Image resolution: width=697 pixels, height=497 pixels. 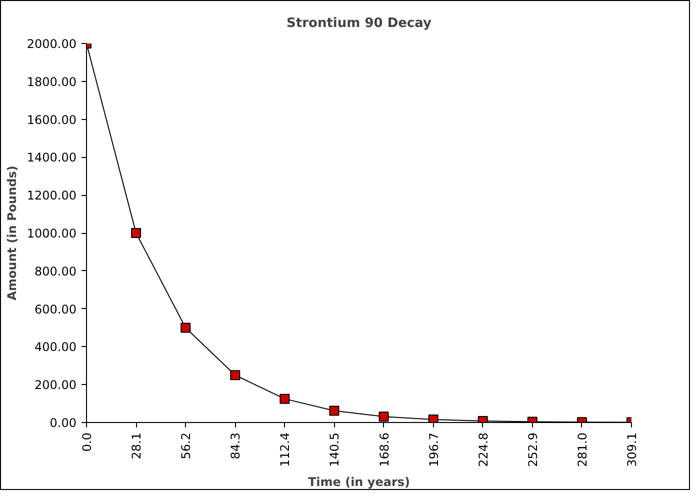 What do you see at coordinates (186, 446) in the screenshot?
I see `x-tick-label: 56.2` at bounding box center [186, 446].